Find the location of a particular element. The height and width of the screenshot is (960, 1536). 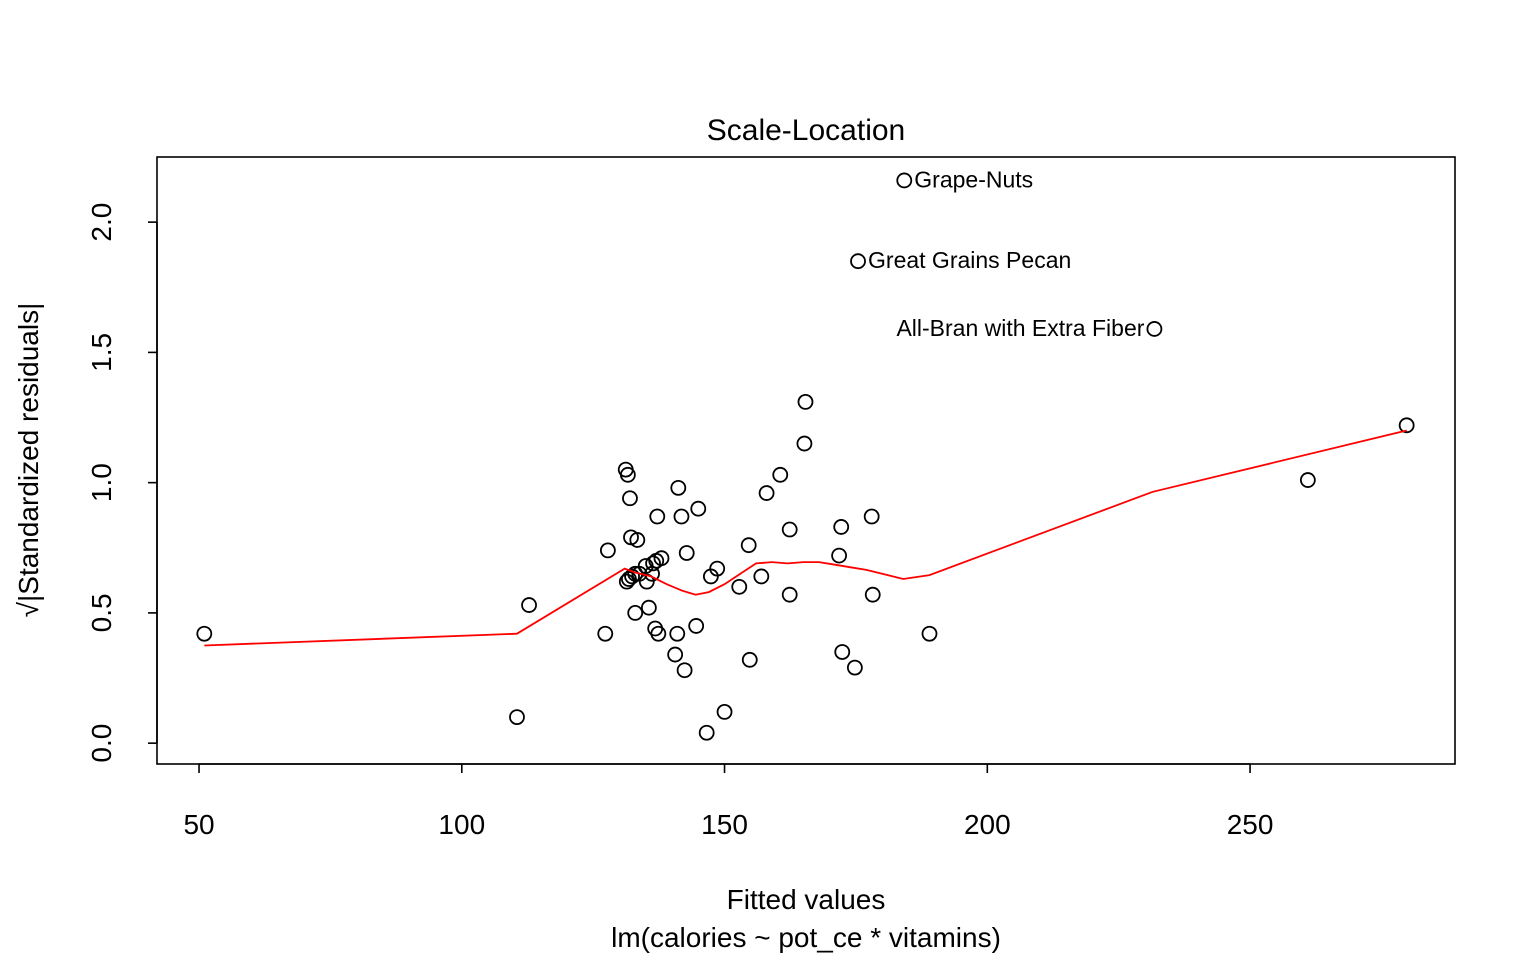

y-tick-label: 0.0 is located at coordinates (101, 743).